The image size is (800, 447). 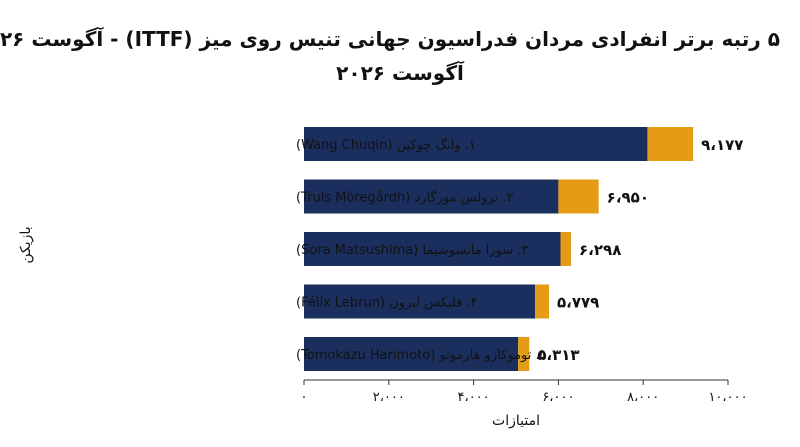 I want to click on x-tick-label: ۰, so click(x=304, y=397).